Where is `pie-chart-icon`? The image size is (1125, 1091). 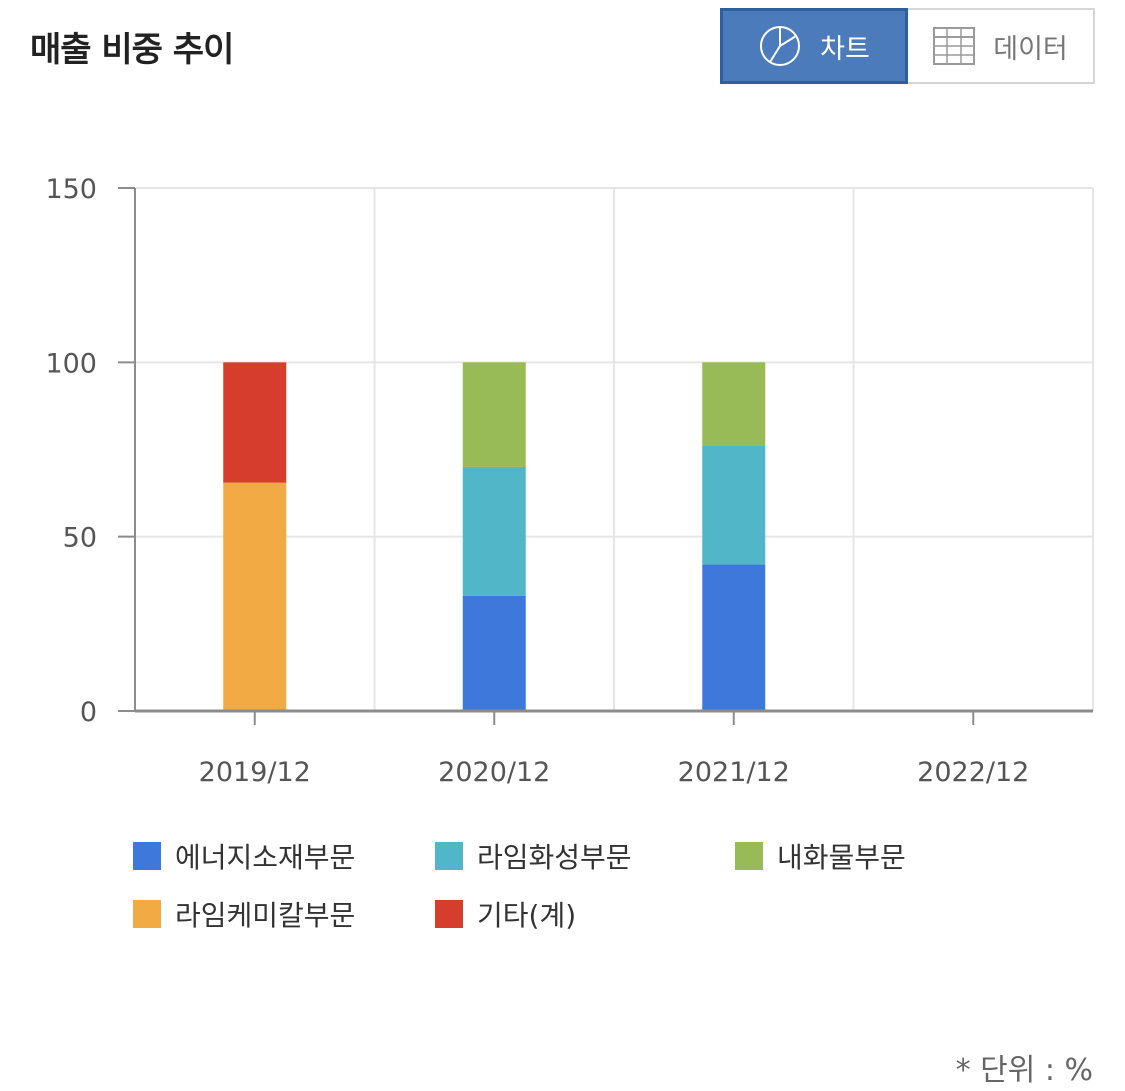 pie-chart-icon is located at coordinates (780, 46).